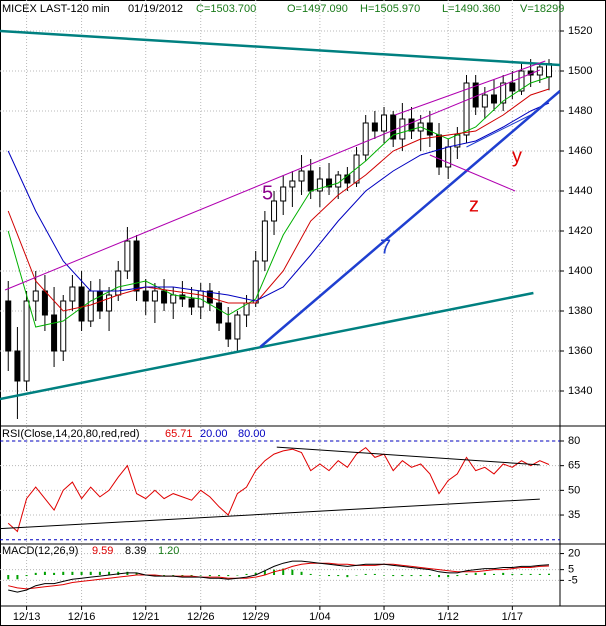 This screenshot has width=606, height=626. I want to click on x-tick-label: 1/12, so click(447, 617).